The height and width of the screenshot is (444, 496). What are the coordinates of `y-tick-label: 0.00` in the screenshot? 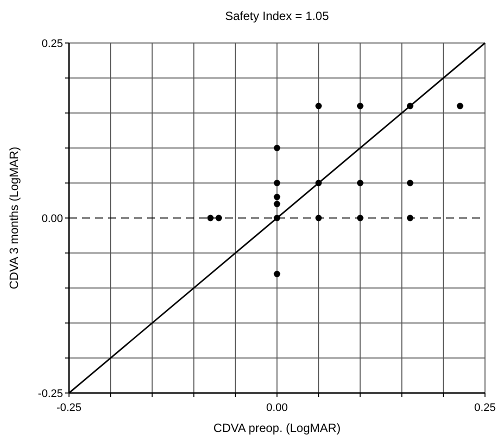 It's located at (52, 219).